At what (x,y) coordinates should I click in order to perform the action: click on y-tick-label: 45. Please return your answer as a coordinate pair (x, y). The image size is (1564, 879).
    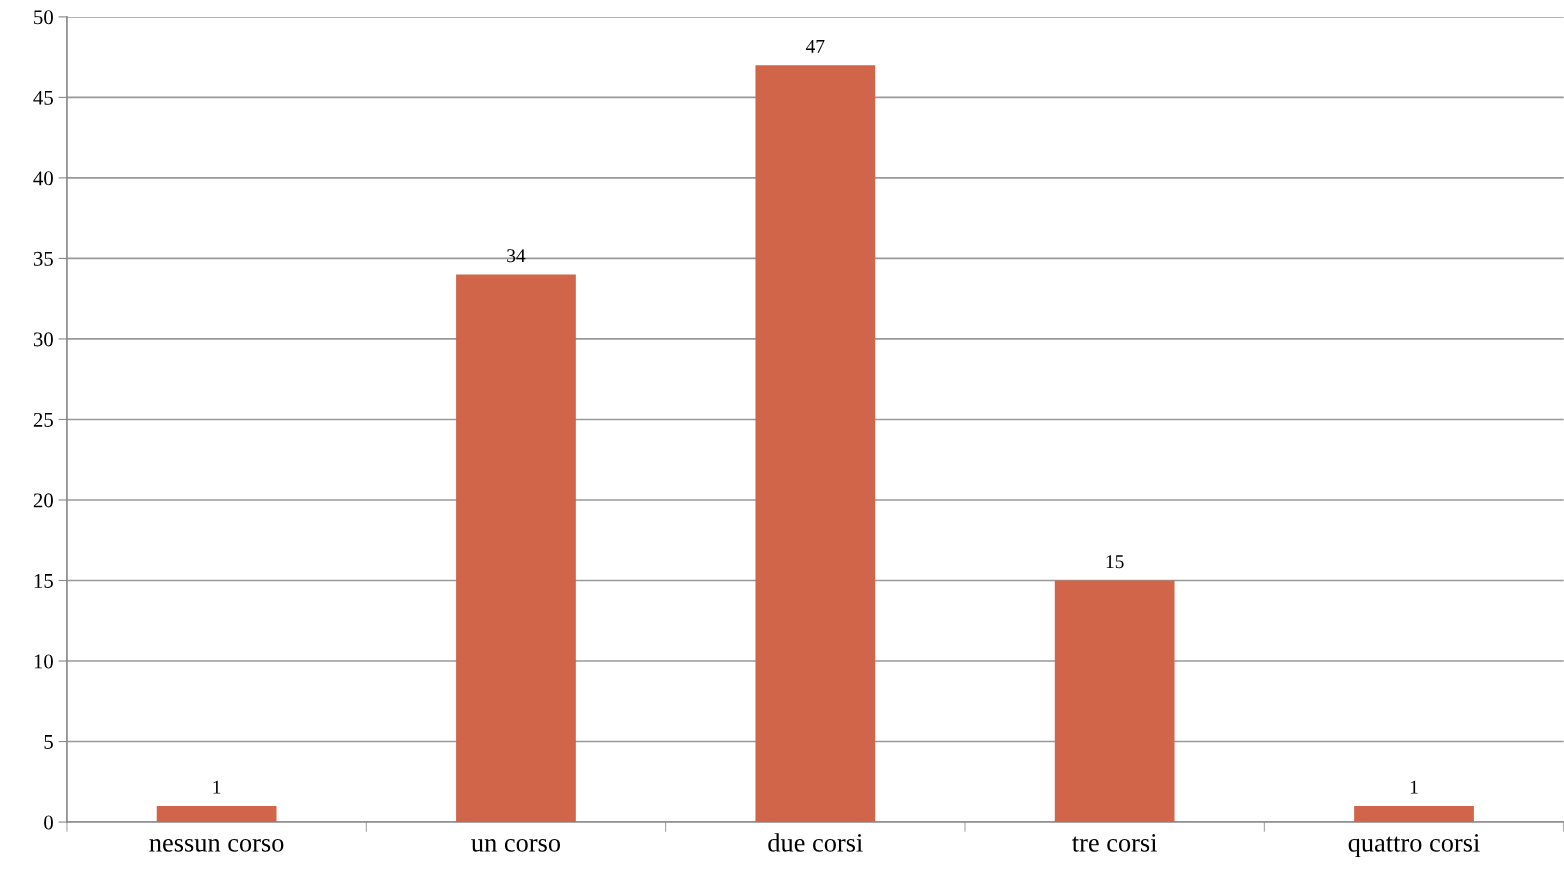
    Looking at the image, I should click on (43, 97).